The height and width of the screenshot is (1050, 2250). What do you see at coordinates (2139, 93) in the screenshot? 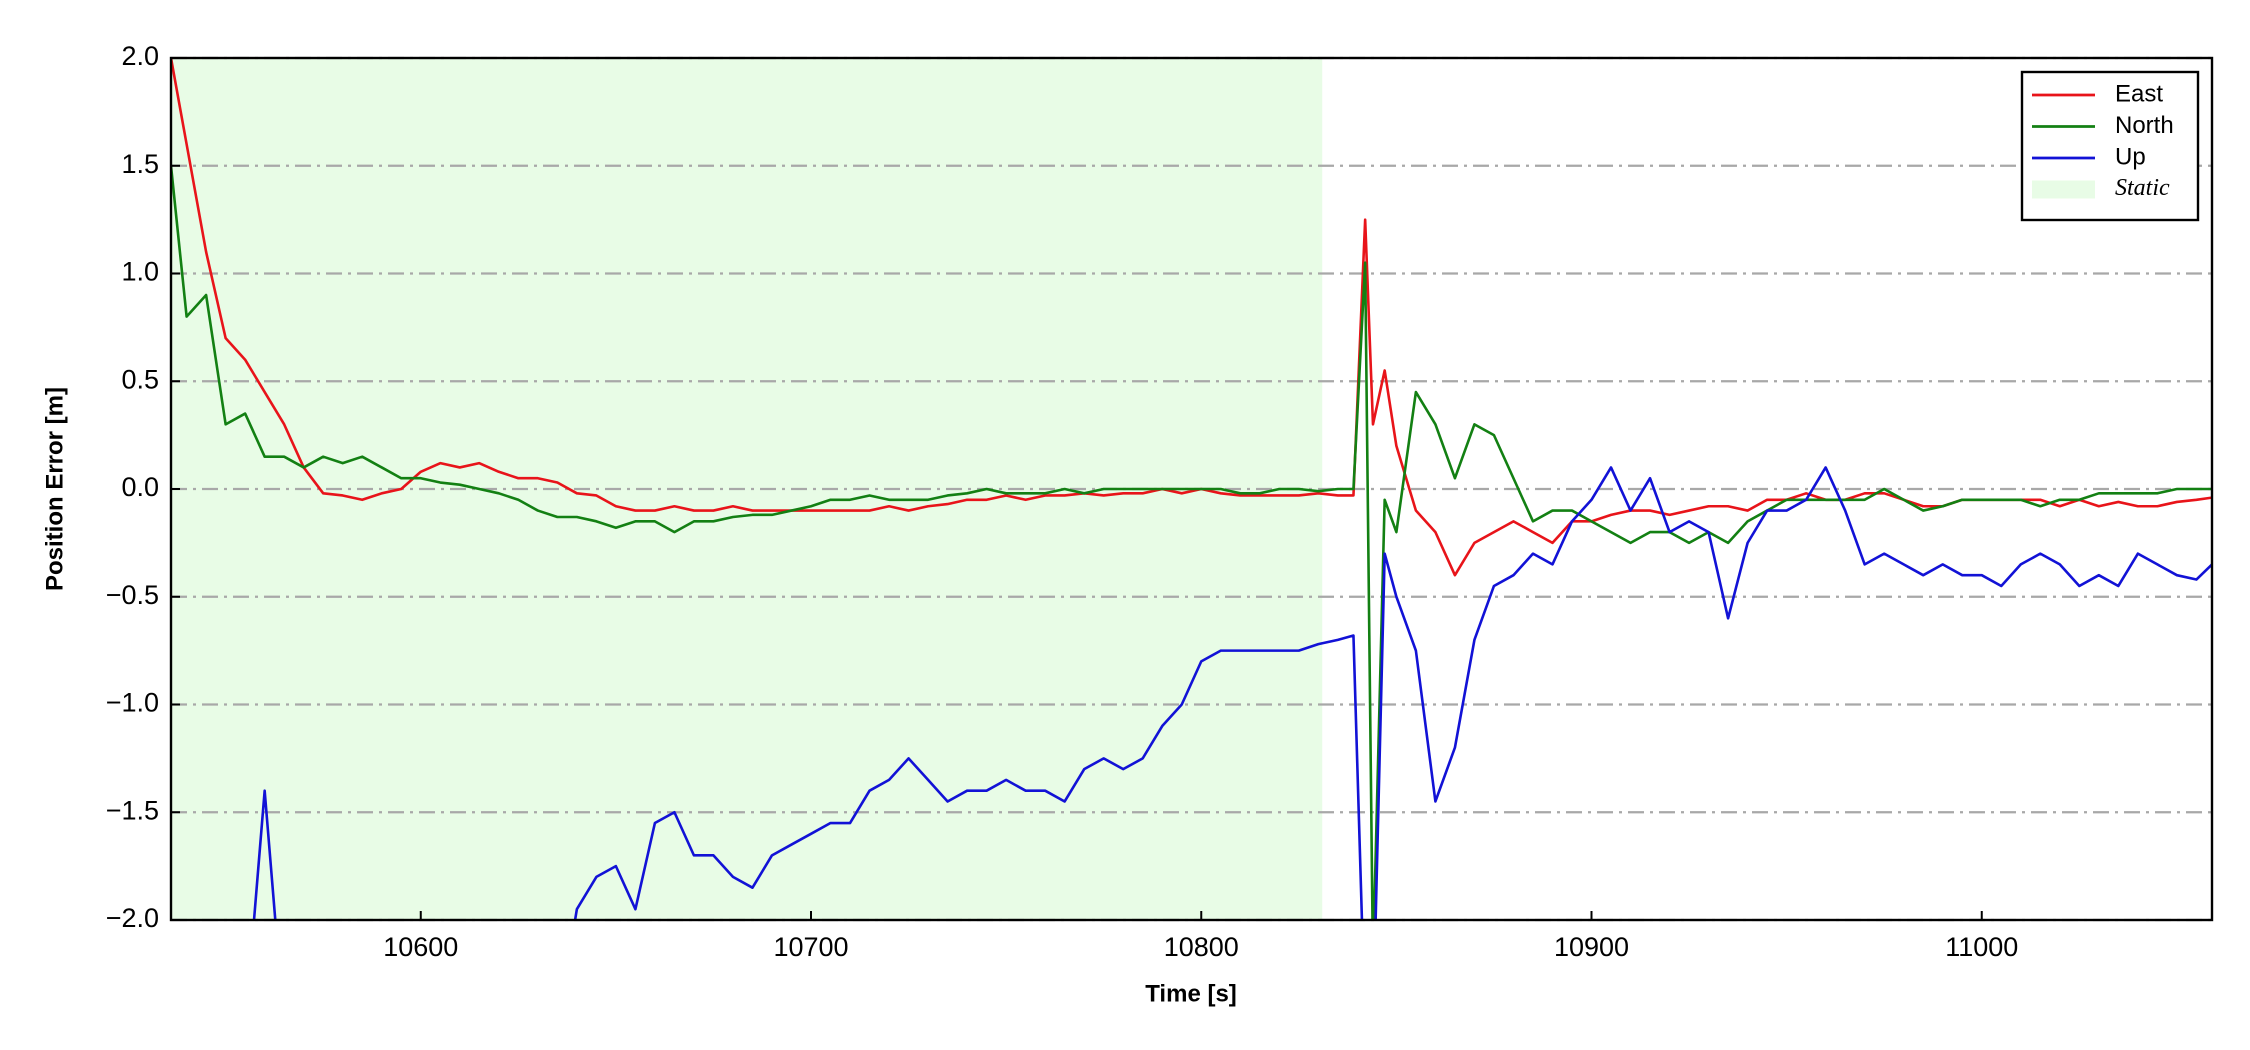
I see `legend-label: East` at bounding box center [2139, 93].